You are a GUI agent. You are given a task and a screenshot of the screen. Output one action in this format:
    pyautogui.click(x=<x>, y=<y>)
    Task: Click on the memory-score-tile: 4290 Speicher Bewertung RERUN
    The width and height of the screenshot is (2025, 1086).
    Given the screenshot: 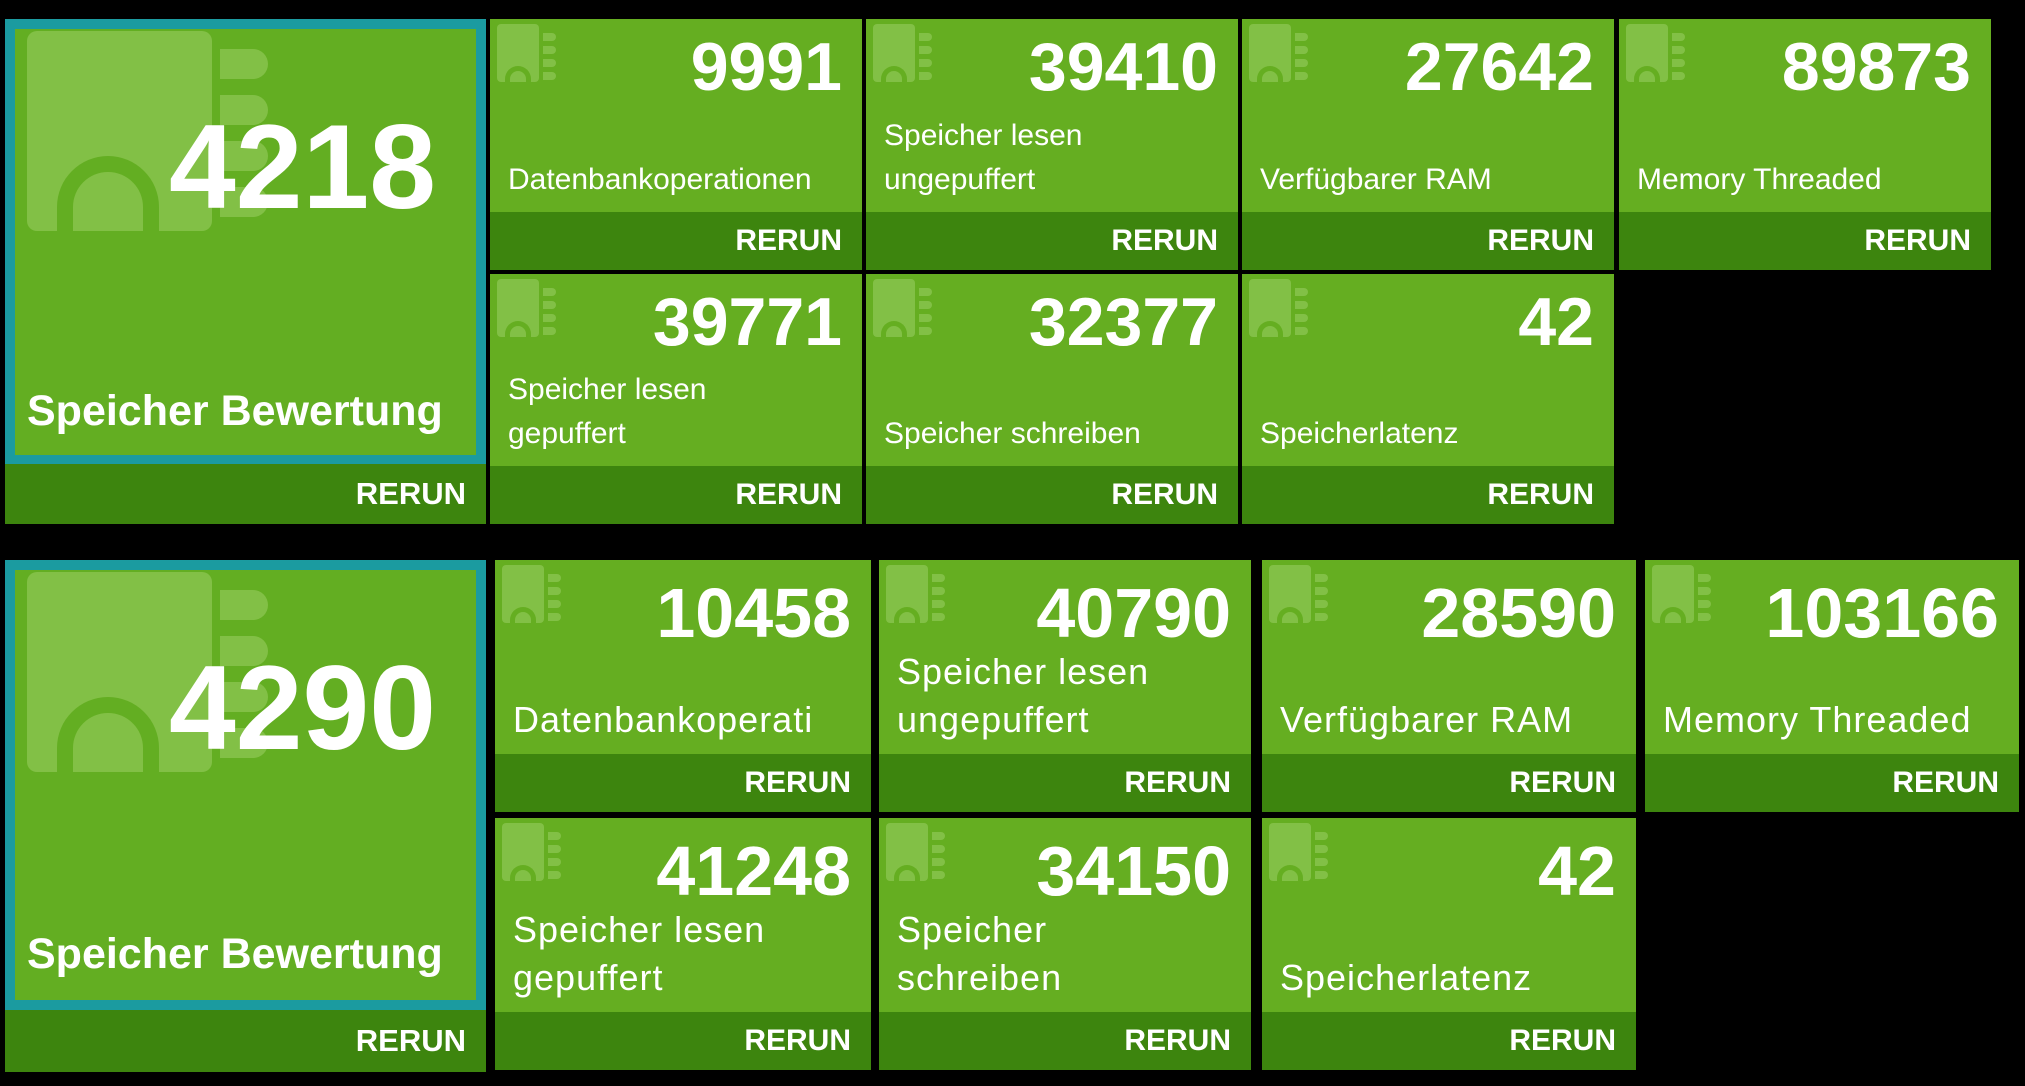 What is the action you would take?
    pyautogui.click(x=245, y=816)
    